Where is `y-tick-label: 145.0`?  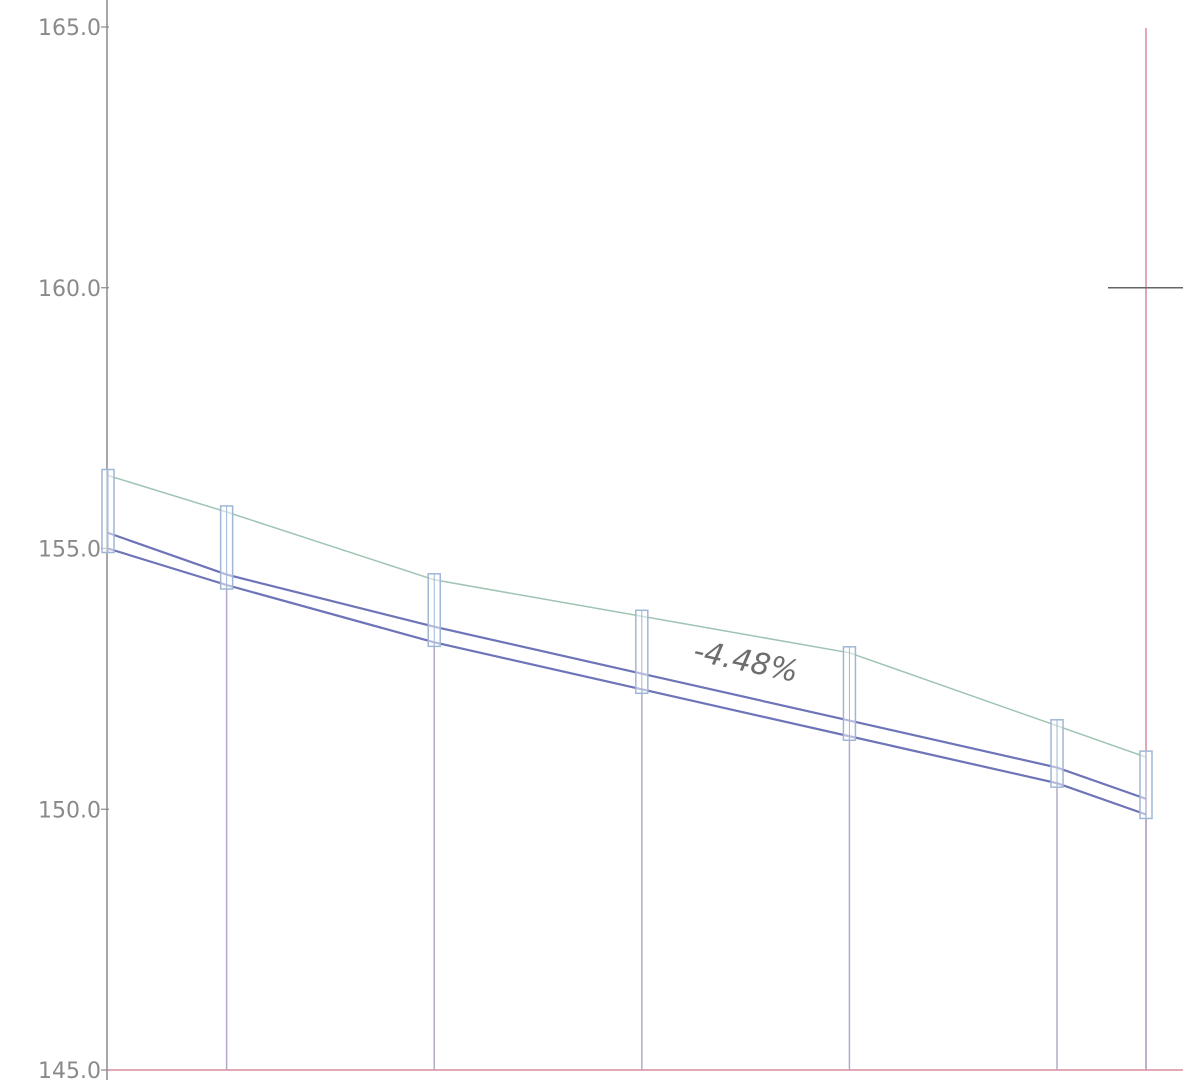 y-tick-label: 145.0 is located at coordinates (69, 1071).